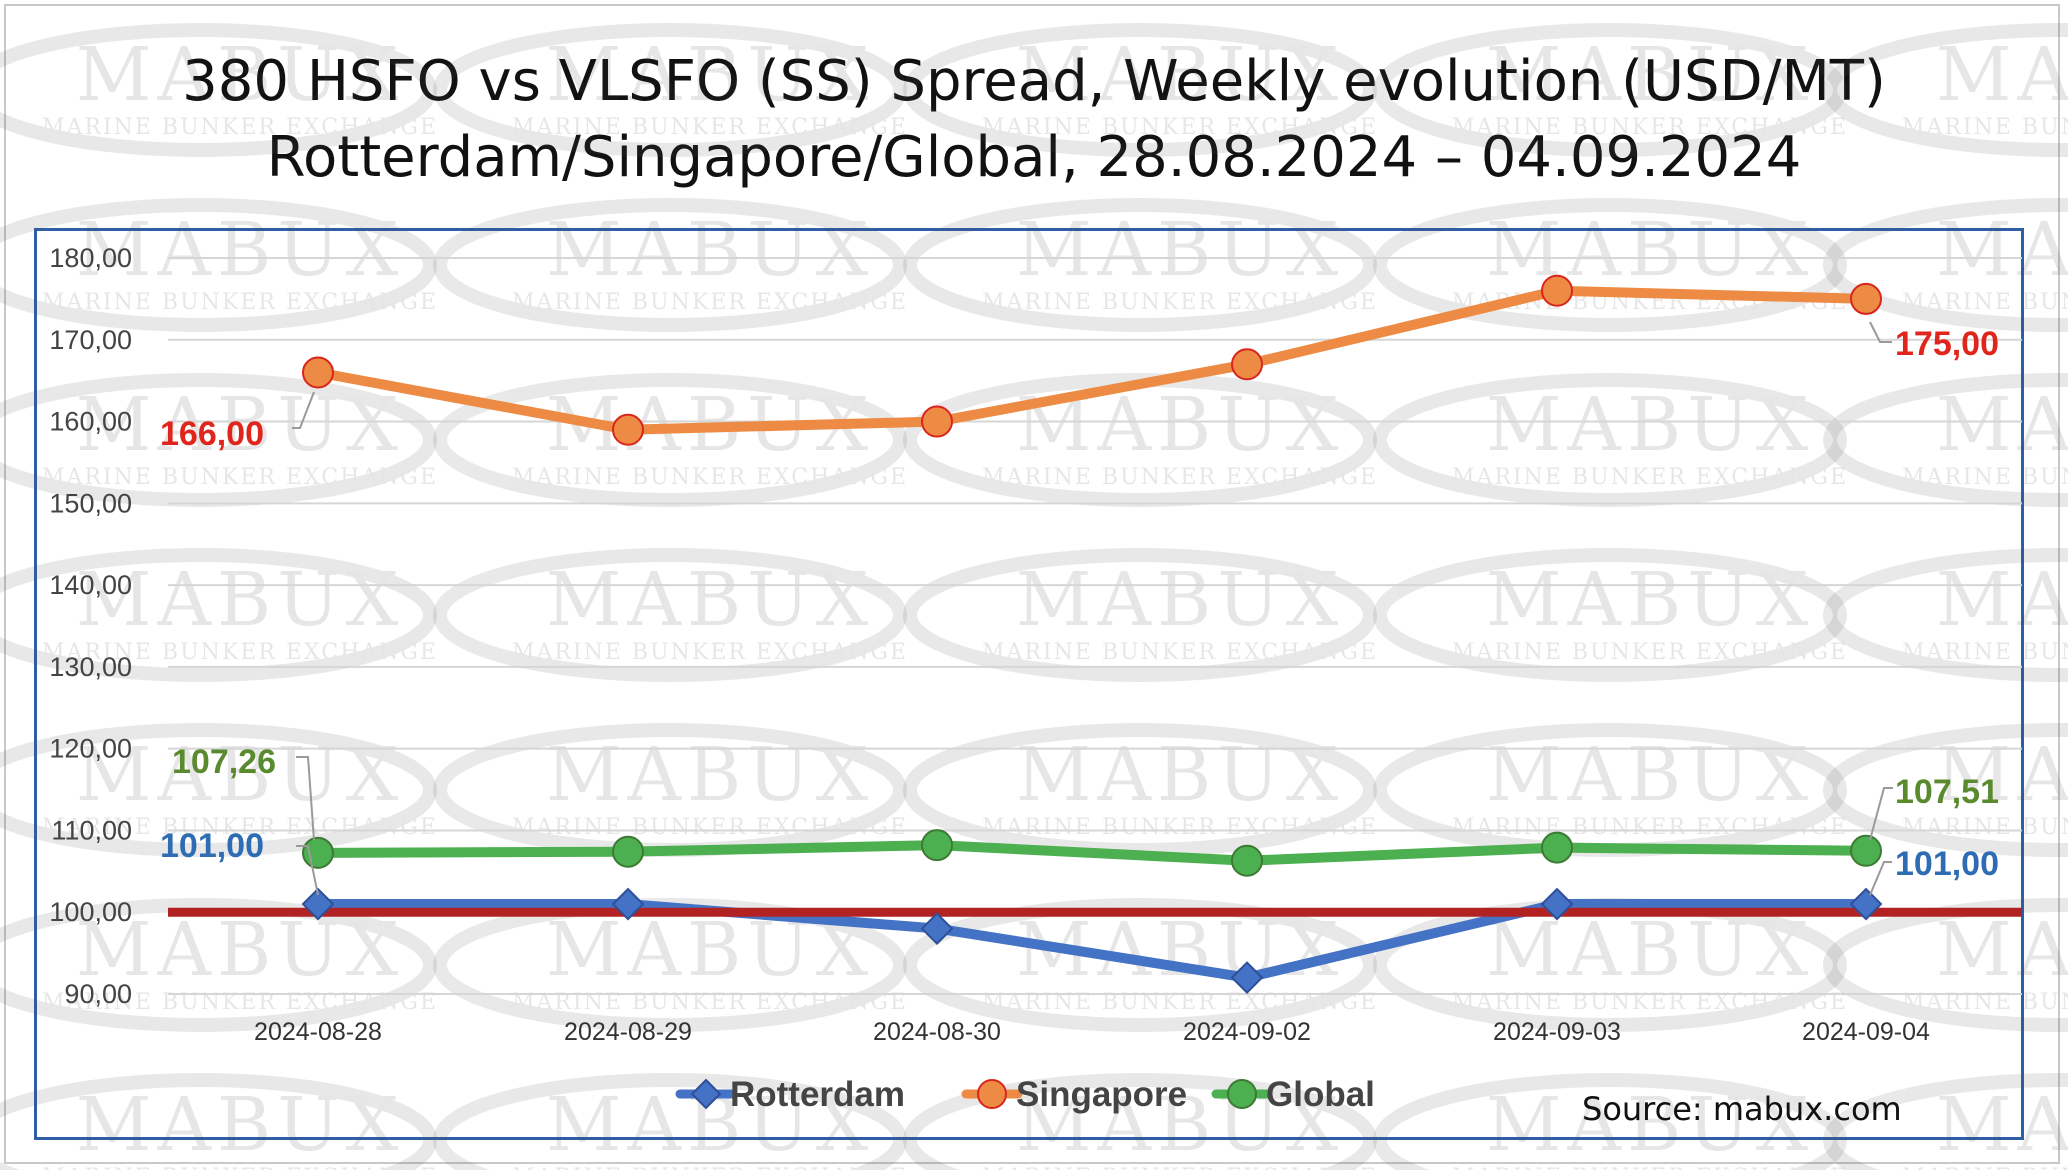 Image resolution: width=2068 pixels, height=1170 pixels. Describe the element at coordinates (91, 830) in the screenshot. I see `y-tick-label: 110,00` at that location.